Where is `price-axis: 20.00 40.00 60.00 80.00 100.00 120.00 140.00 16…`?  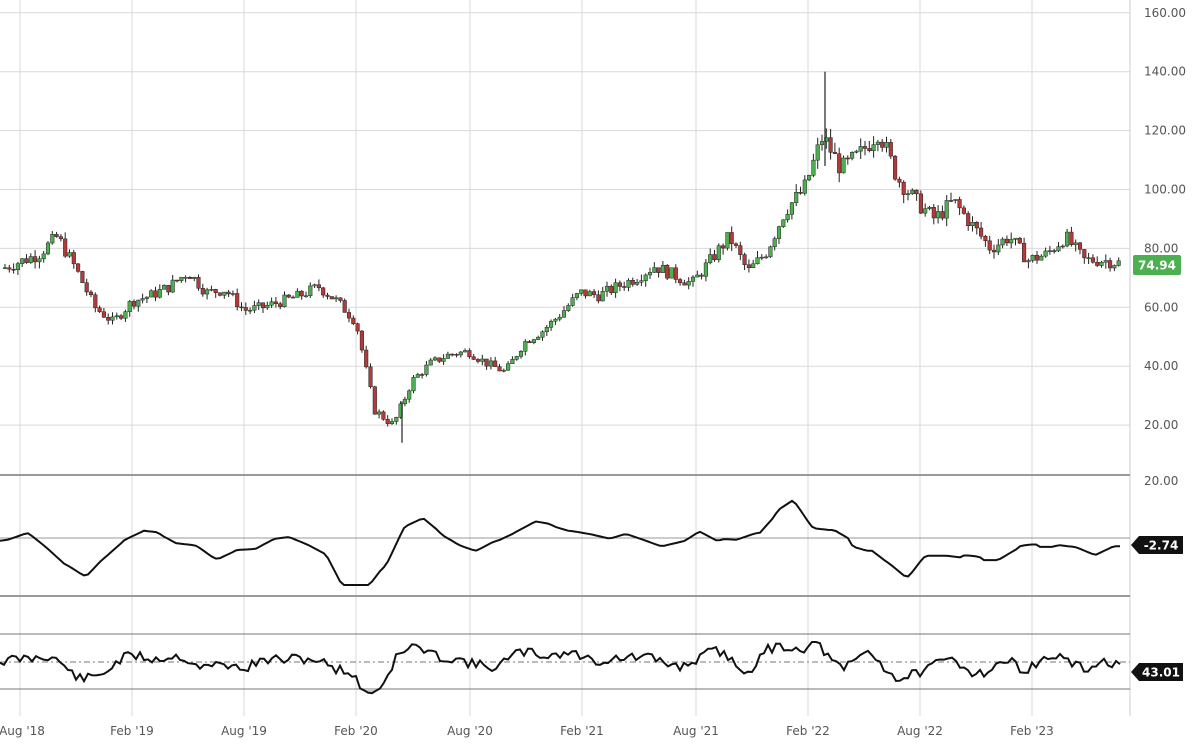
price-axis: 20.00 40.00 60.00 80.00 100.00 120.00 140.00 16… is located at coordinates (1165, 219).